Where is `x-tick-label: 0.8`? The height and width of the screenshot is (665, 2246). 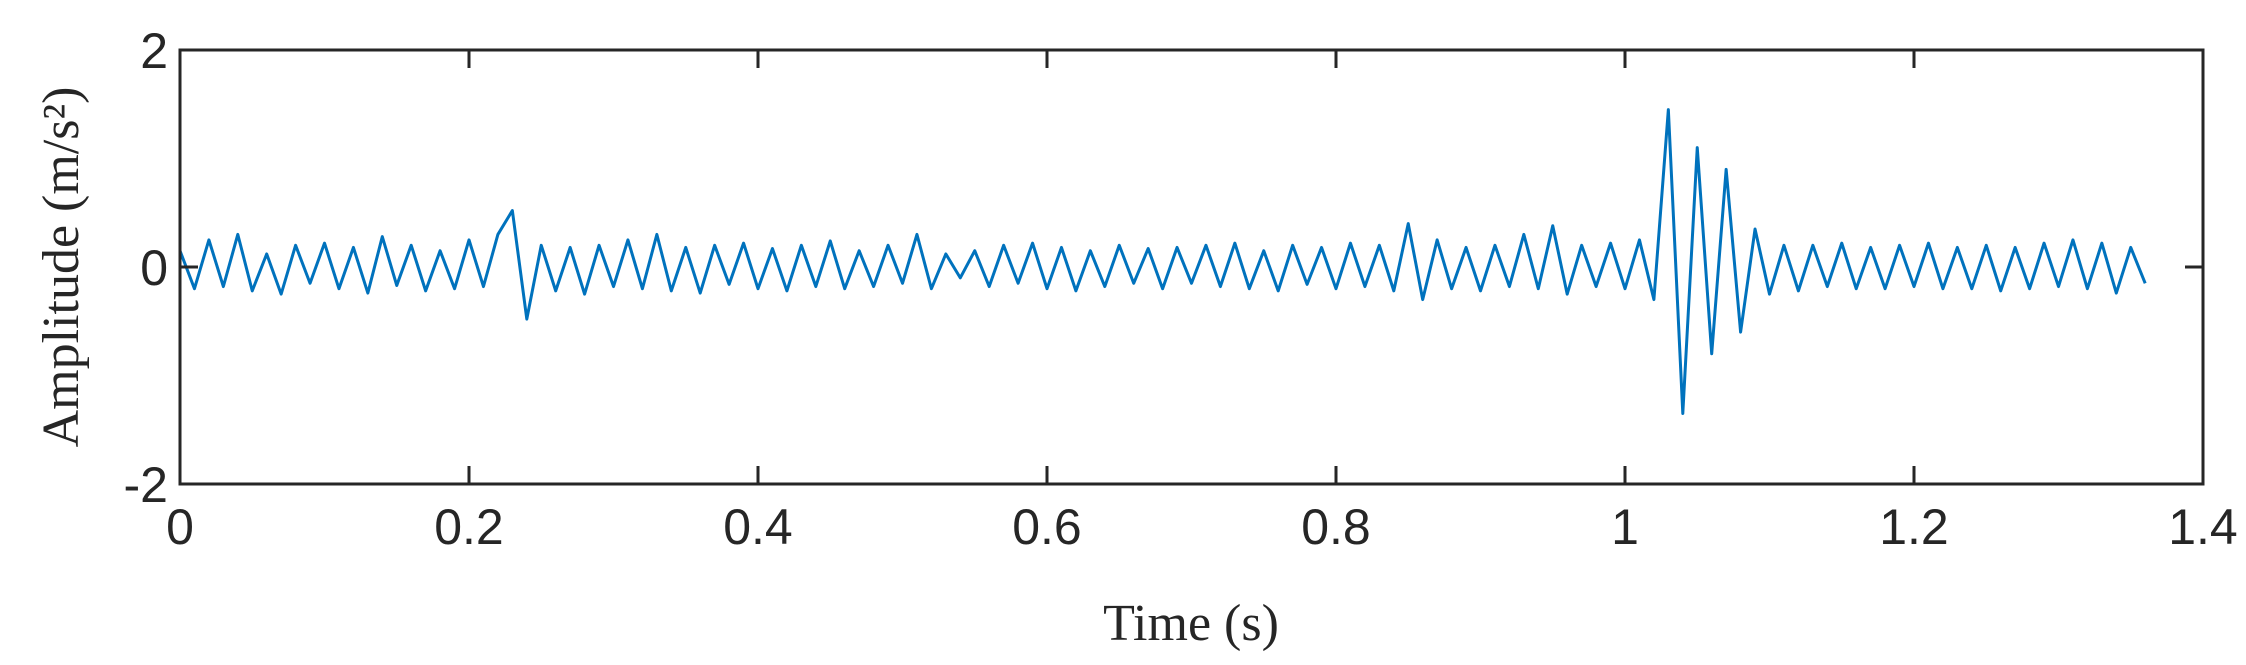 x-tick-label: 0.8 is located at coordinates (1336, 527).